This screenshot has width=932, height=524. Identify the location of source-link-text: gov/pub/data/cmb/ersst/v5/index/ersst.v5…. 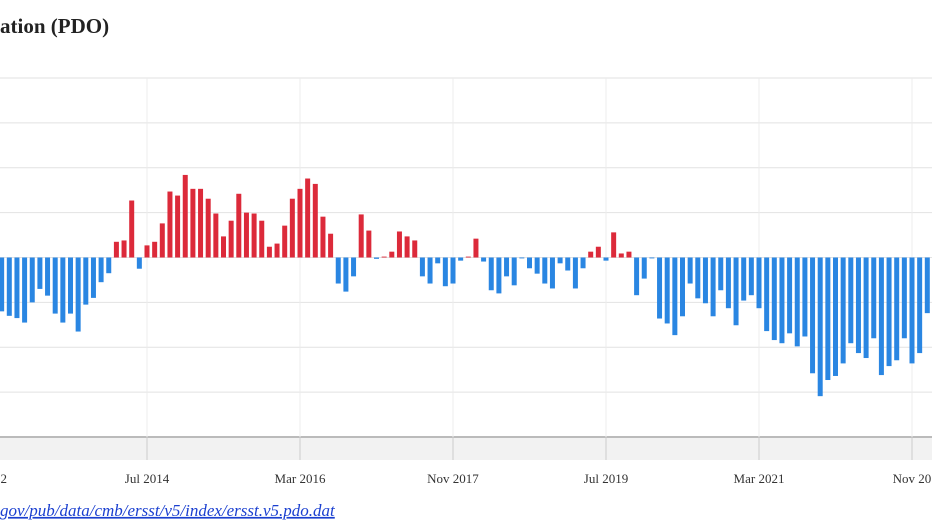
(168, 510).